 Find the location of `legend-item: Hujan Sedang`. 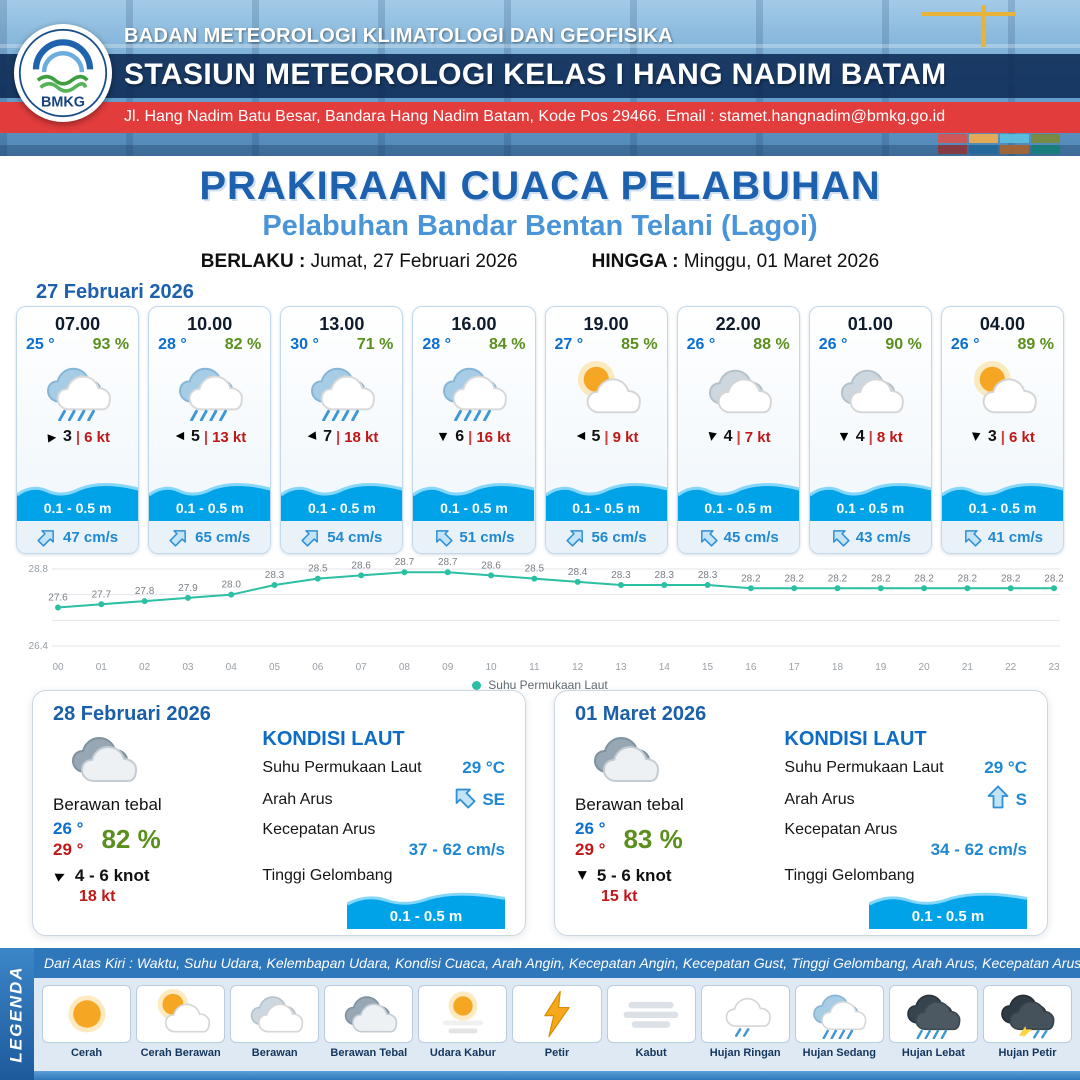

legend-item: Hujan Sedang is located at coordinates (839, 1022).